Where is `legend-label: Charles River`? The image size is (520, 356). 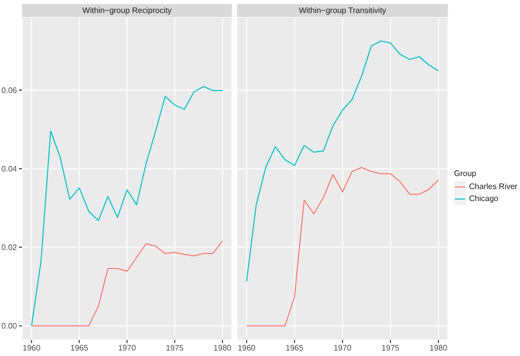
legend-label: Charles River is located at coordinates (493, 186).